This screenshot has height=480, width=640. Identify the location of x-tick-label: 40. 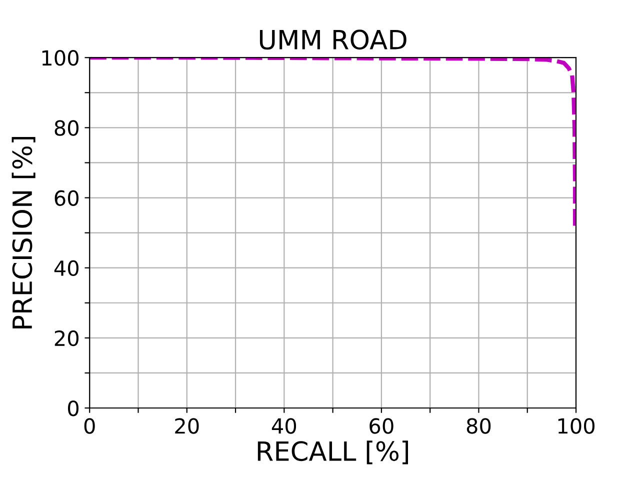
(284, 426).